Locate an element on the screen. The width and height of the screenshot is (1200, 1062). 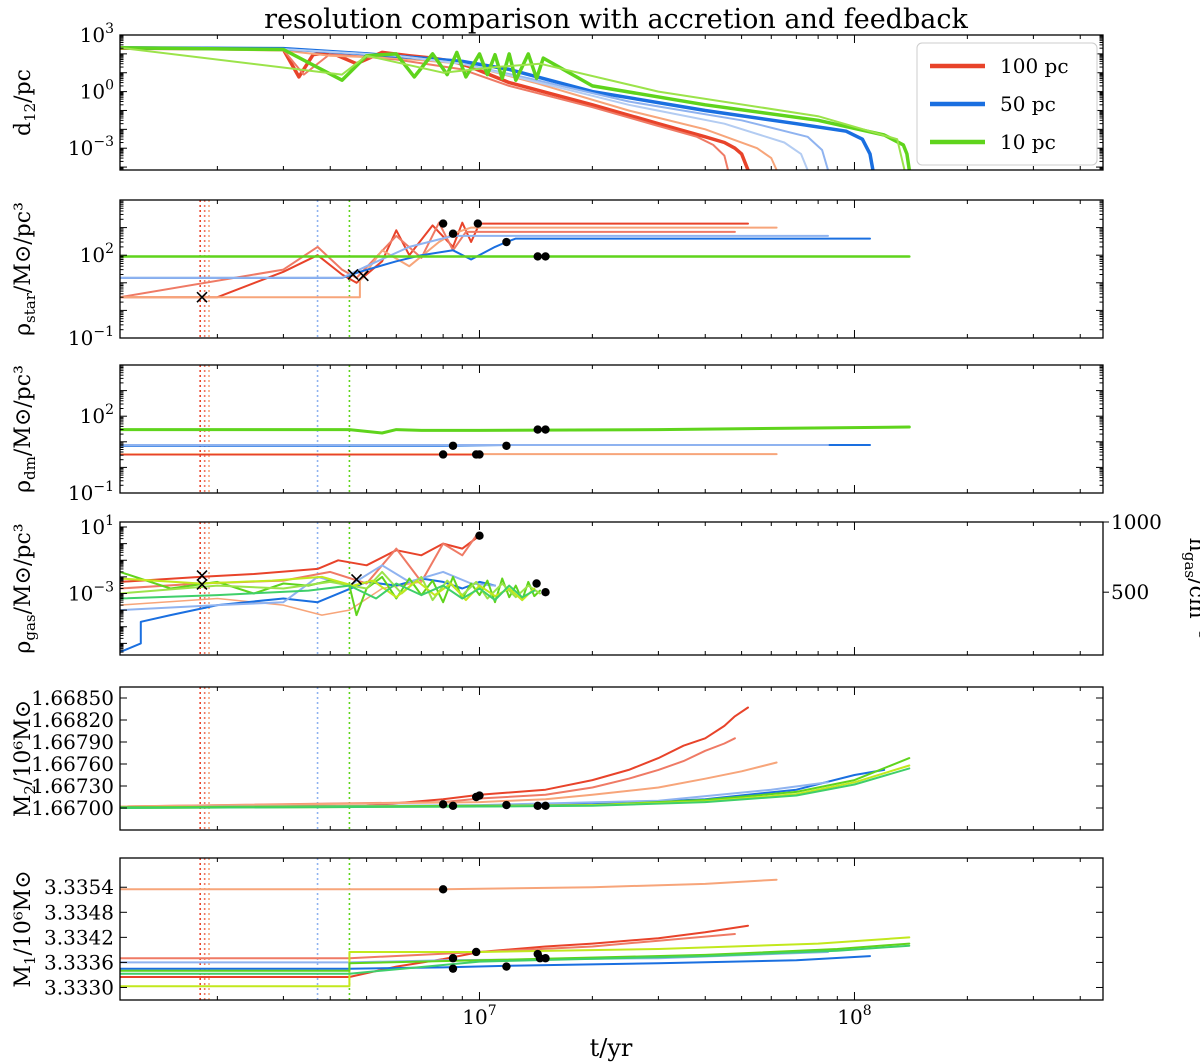
y-tick-value: 1.66790 is located at coordinates (72, 742).